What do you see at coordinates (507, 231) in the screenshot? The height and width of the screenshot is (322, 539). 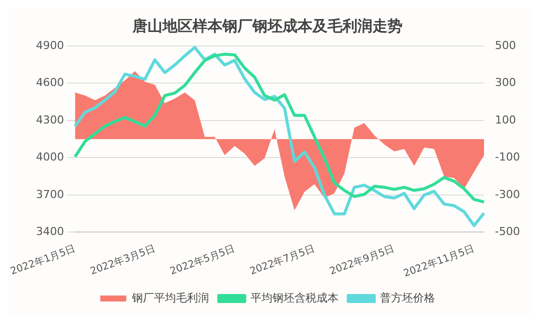 I see `y2-tick-label: -500` at bounding box center [507, 231].